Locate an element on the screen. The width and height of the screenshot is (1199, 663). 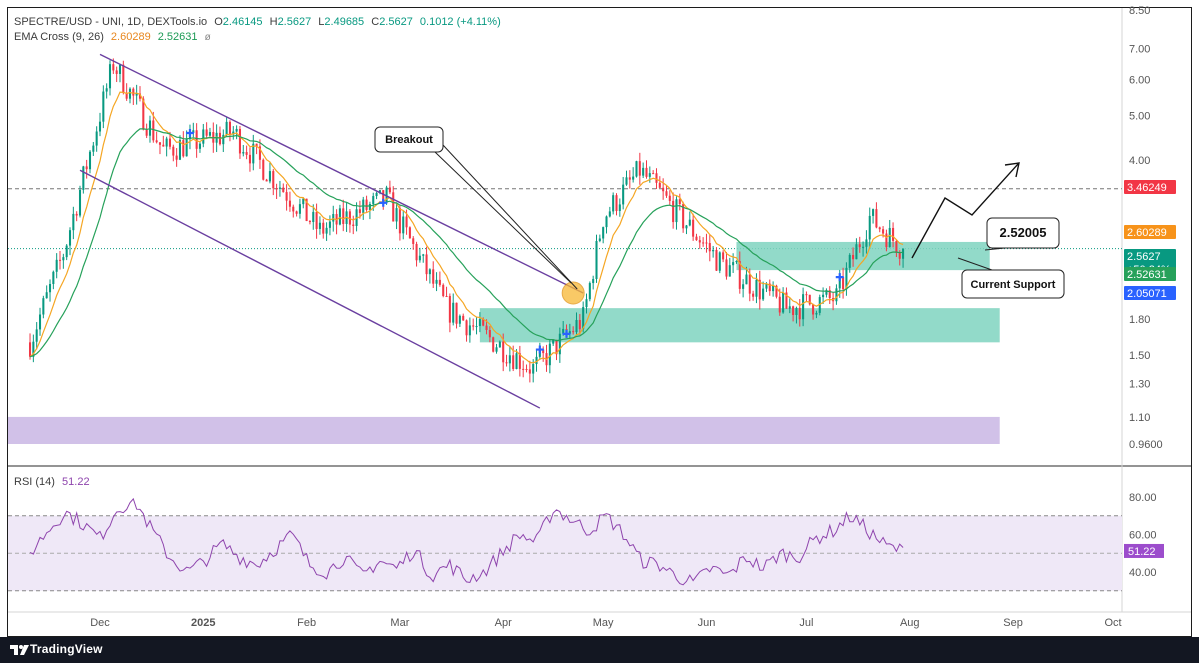
time-axis-tick: 2025 is located at coordinates (203, 623).